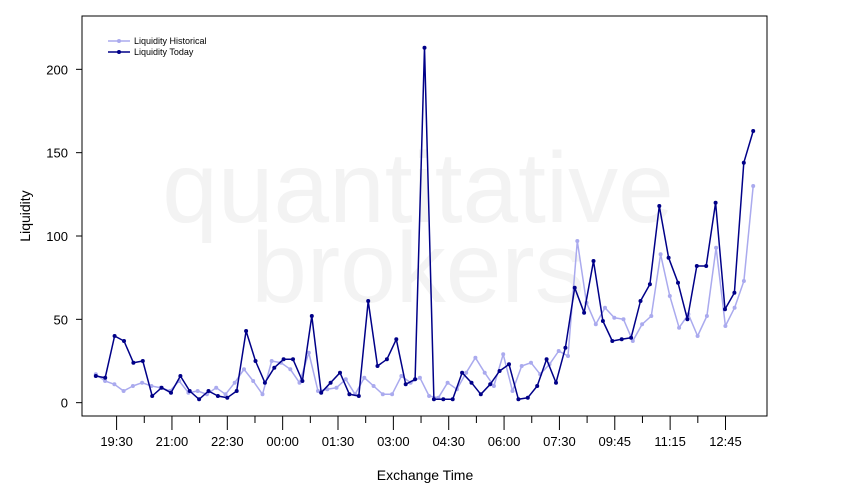 The width and height of the screenshot is (850, 500). What do you see at coordinates (282, 441) in the screenshot?
I see `x-tick-label: 00:00` at bounding box center [282, 441].